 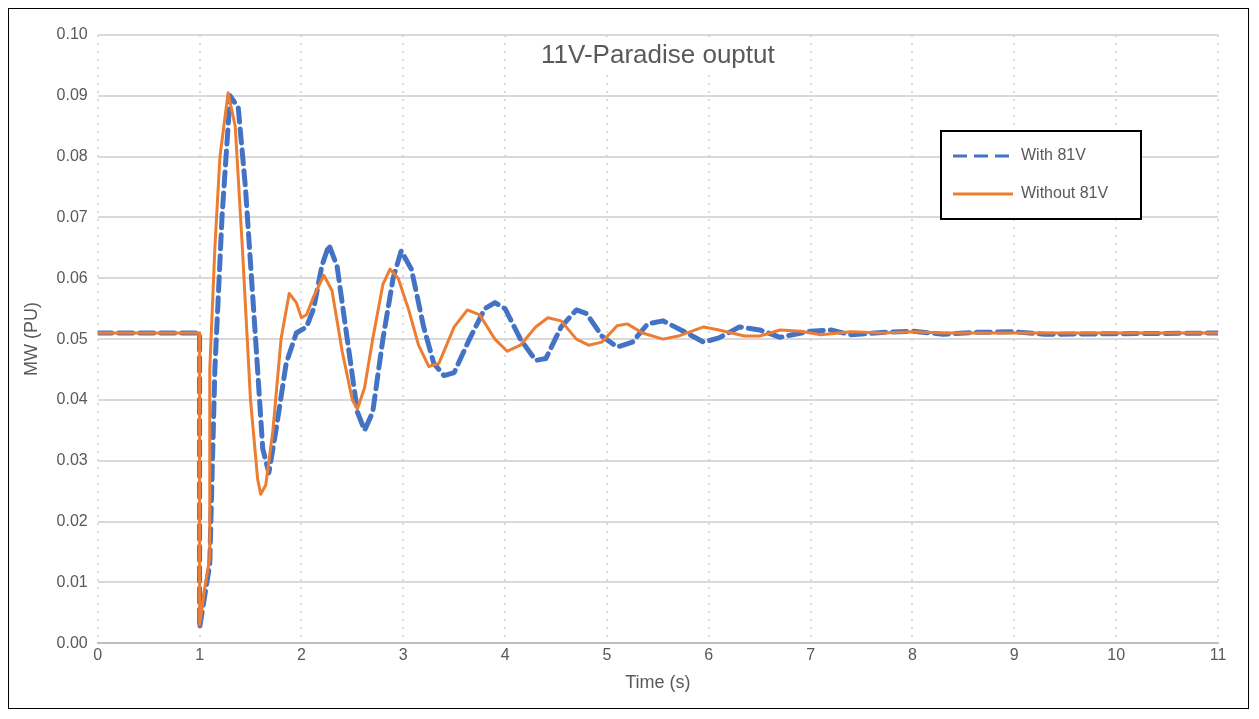 What do you see at coordinates (72, 399) in the screenshot?
I see `y-tick-label: 0.04` at bounding box center [72, 399].